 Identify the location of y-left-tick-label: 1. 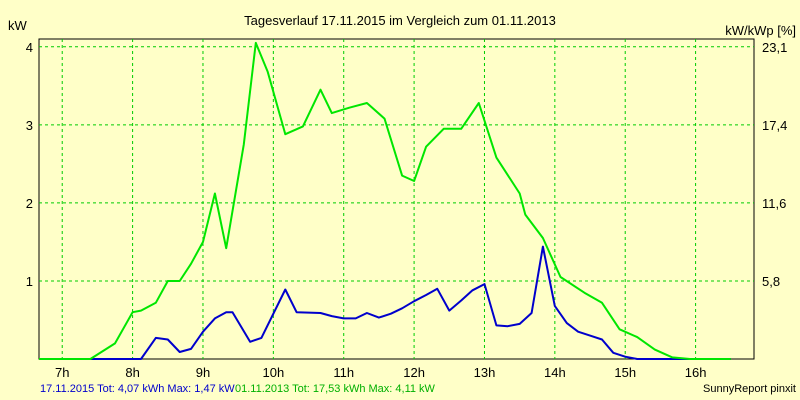
(29, 281).